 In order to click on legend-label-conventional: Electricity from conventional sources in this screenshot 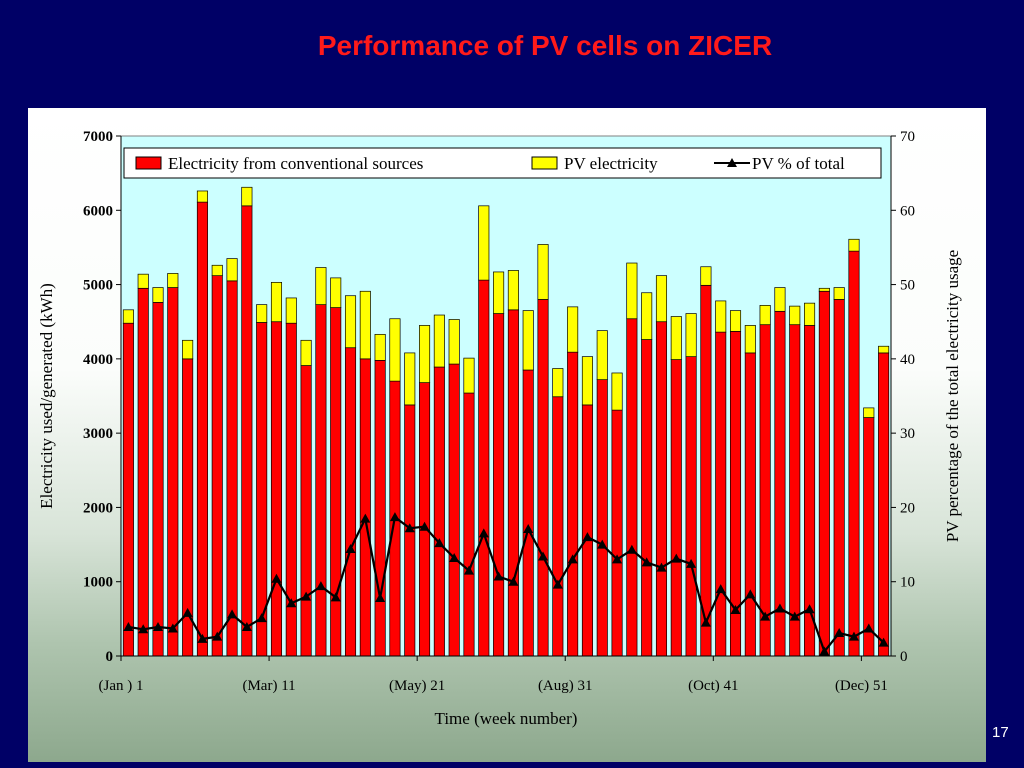, I will do `click(295, 163)`.